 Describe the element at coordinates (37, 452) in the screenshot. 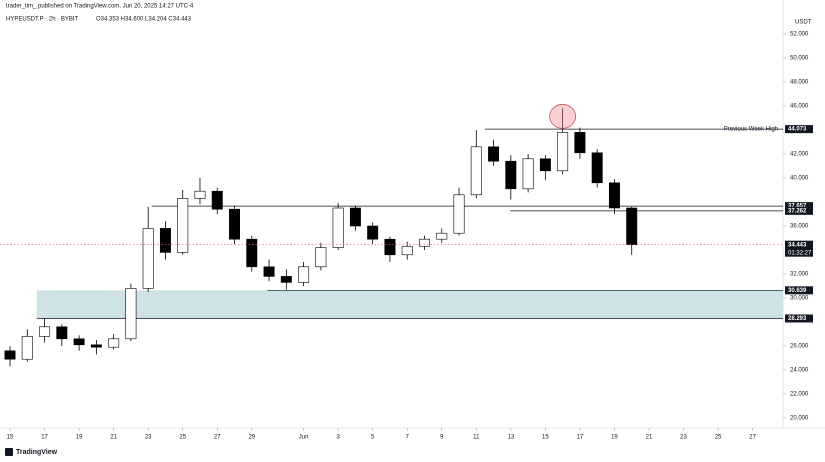

I see `brand: TradingView` at that location.